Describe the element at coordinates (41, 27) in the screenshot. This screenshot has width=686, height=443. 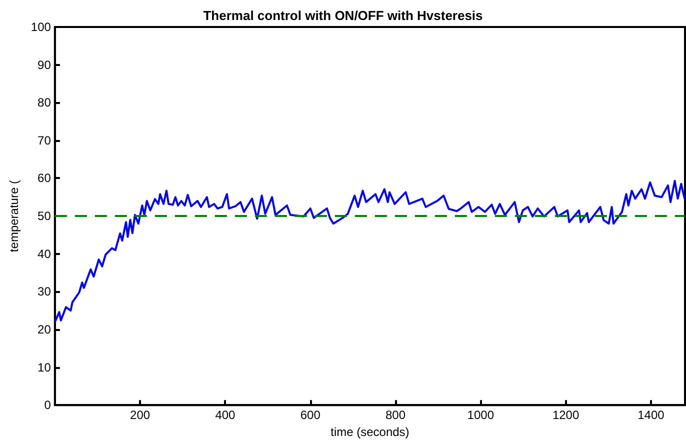
I see `y-tick-label: 100` at that location.